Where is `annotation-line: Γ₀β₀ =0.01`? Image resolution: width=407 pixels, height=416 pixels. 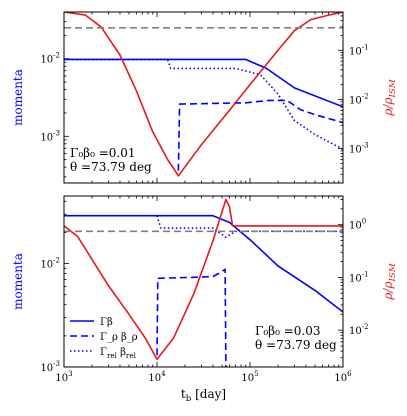
annotation-line: Γ₀β₀ =0.01 is located at coordinates (102, 153).